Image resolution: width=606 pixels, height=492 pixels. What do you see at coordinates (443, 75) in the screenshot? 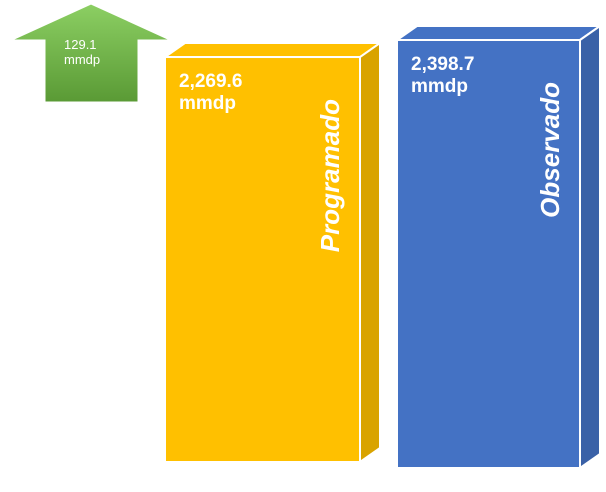
I see `value-label: 2,398.7 mmdp` at bounding box center [443, 75].